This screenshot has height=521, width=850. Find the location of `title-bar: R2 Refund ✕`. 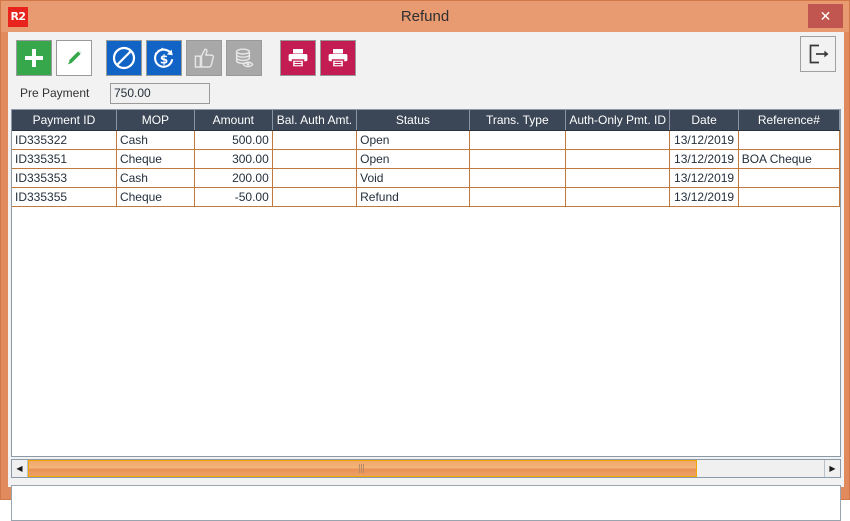

title-bar: R2 Refund ✕ is located at coordinates (425, 16).